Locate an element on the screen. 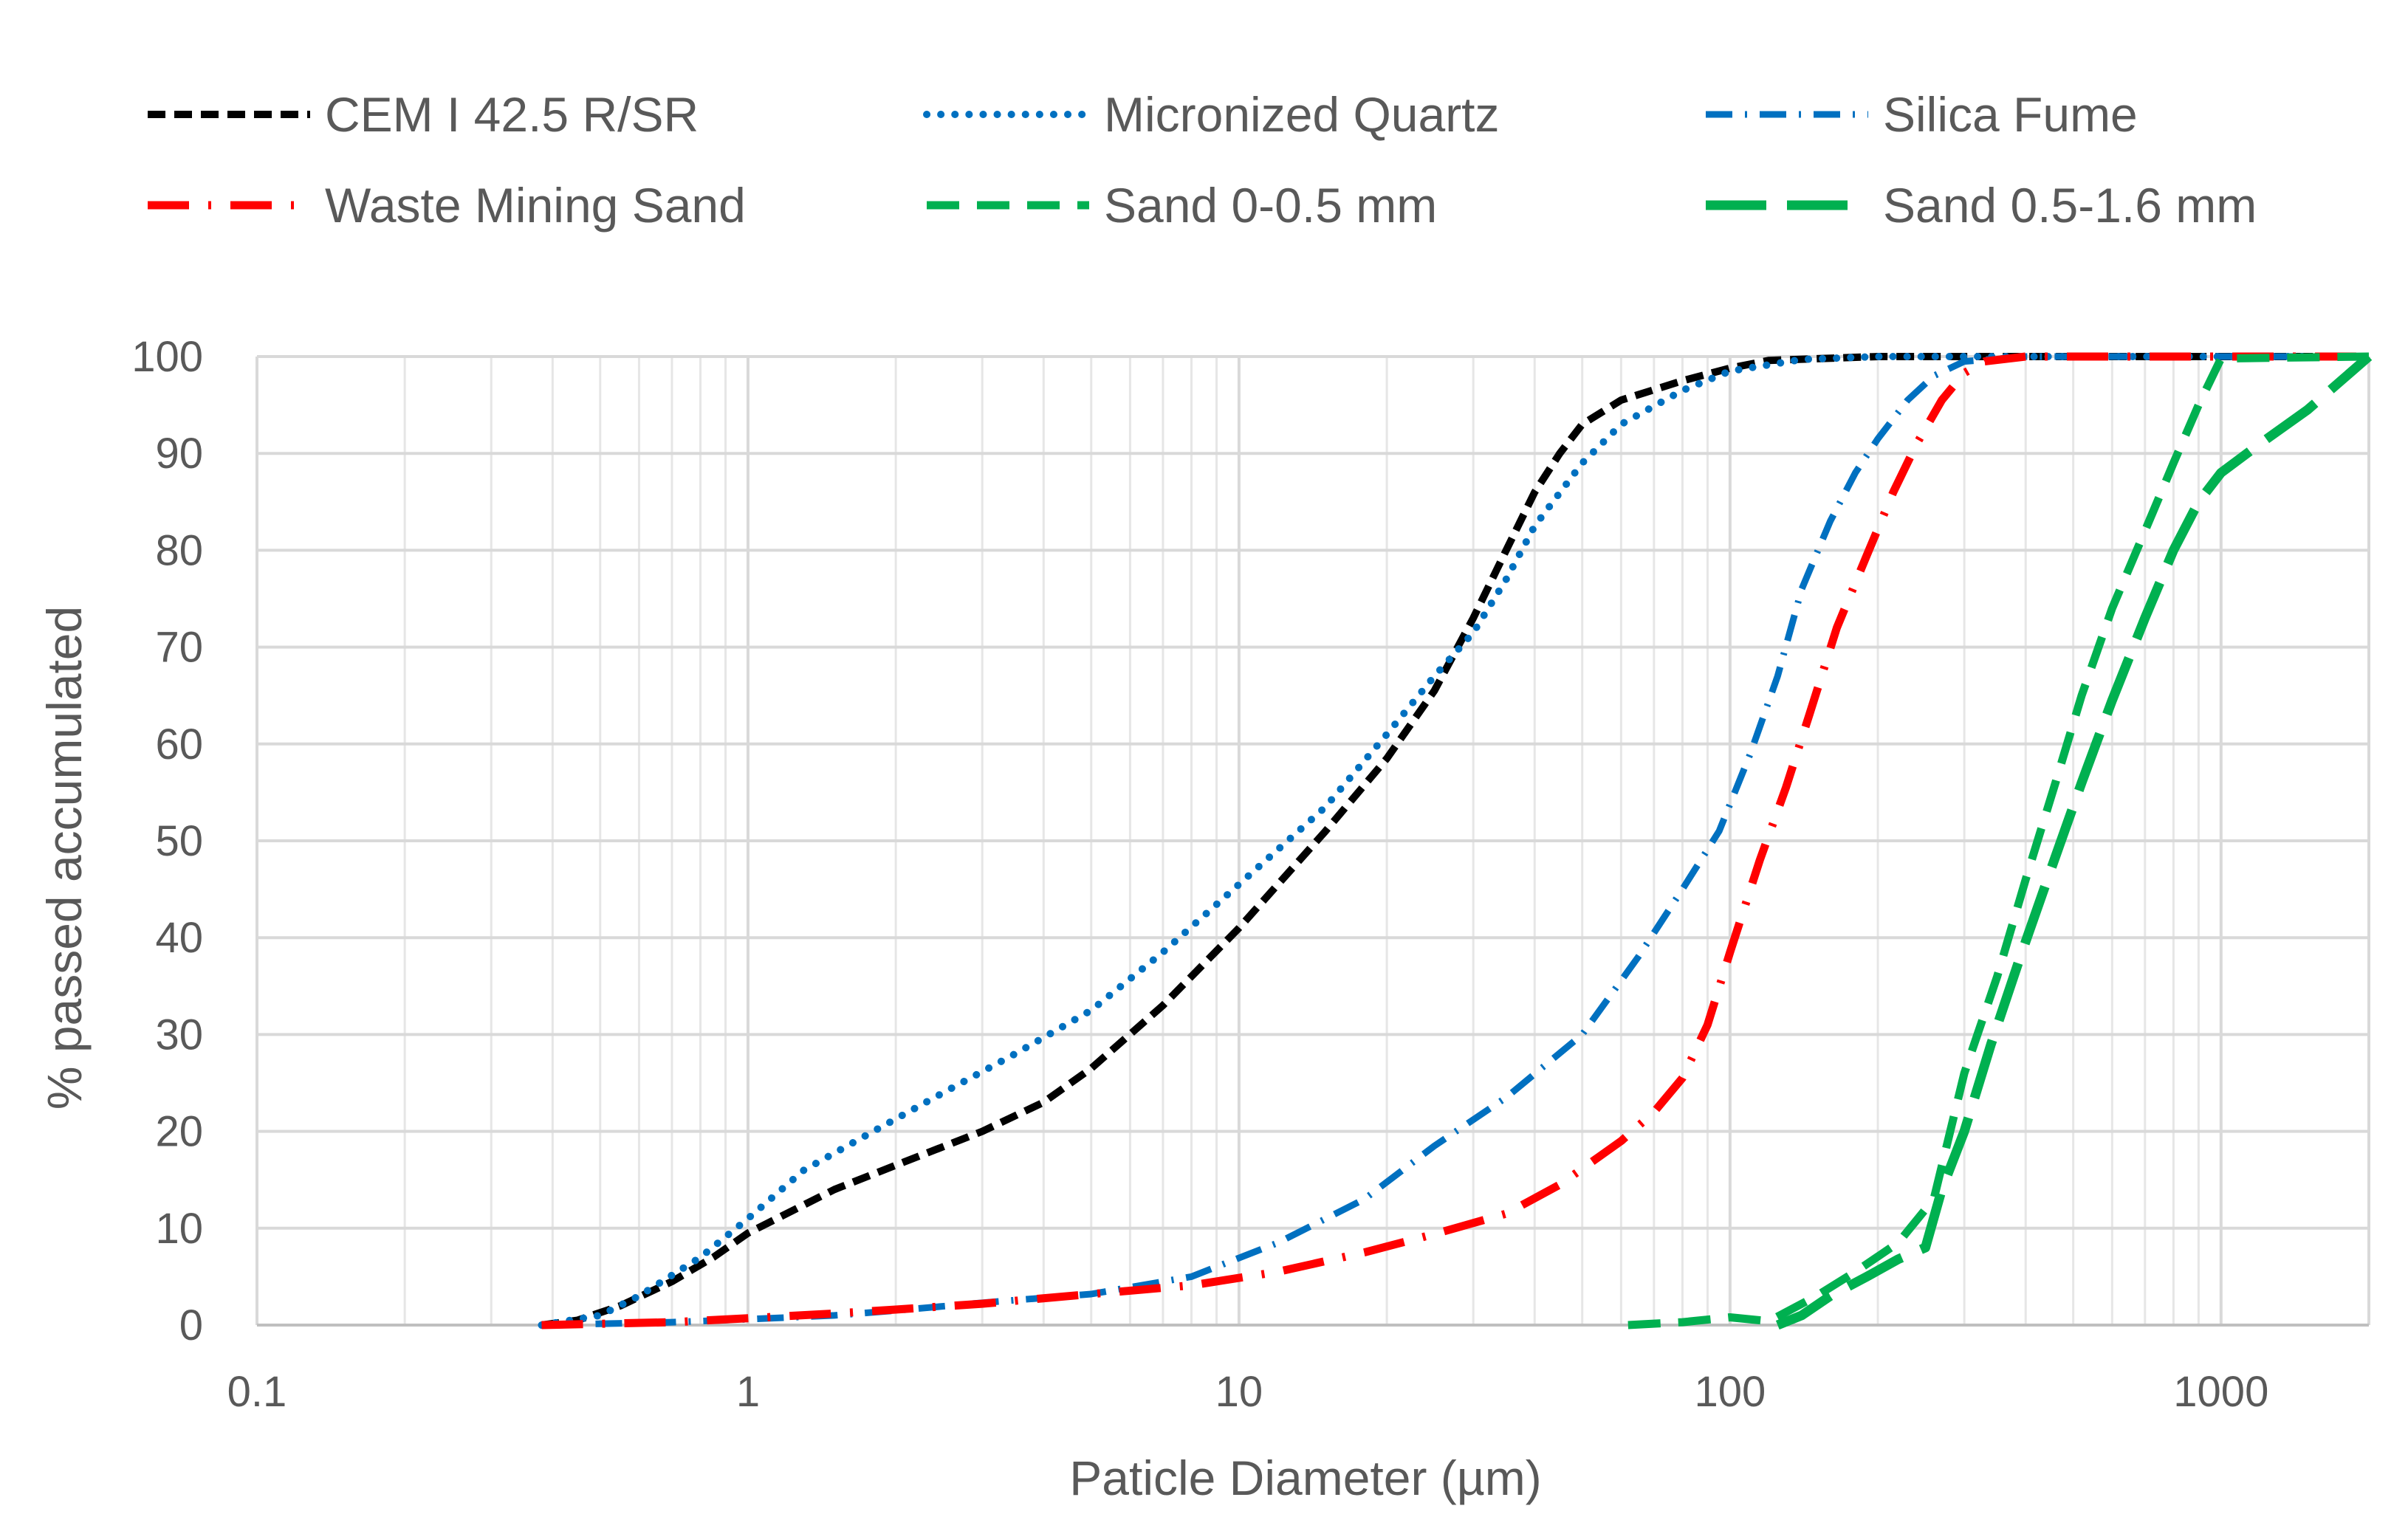 The image size is (2408, 1517). y-tick-label: 50 is located at coordinates (179, 841).